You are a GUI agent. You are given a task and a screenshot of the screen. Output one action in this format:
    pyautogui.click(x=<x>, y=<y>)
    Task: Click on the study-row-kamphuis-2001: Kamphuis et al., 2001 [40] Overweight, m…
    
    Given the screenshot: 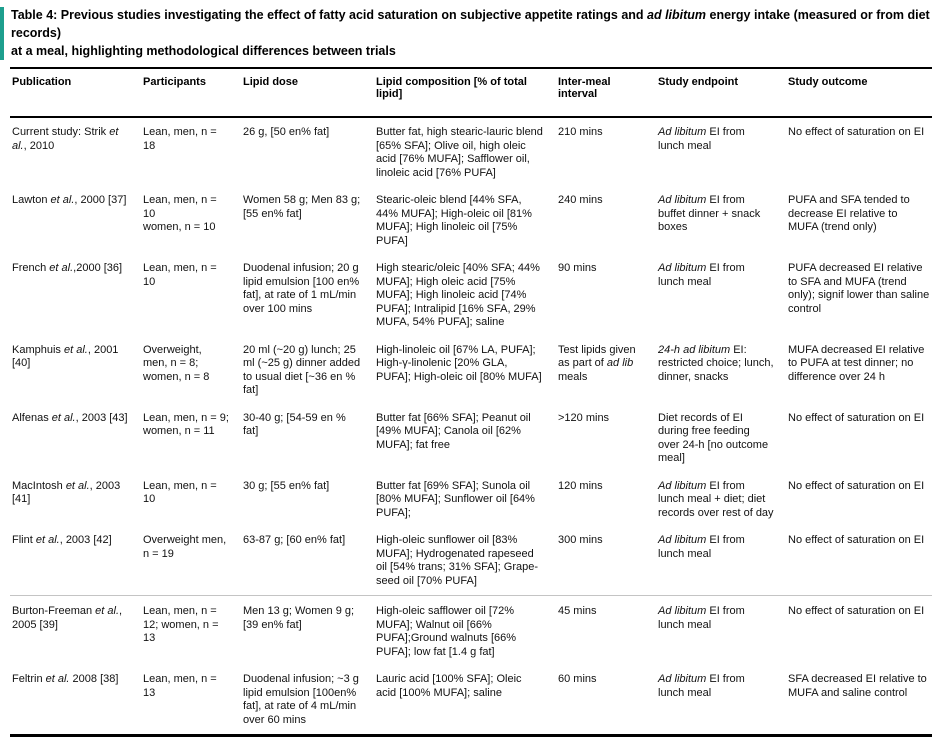 What is the action you would take?
    pyautogui.click(x=471, y=371)
    